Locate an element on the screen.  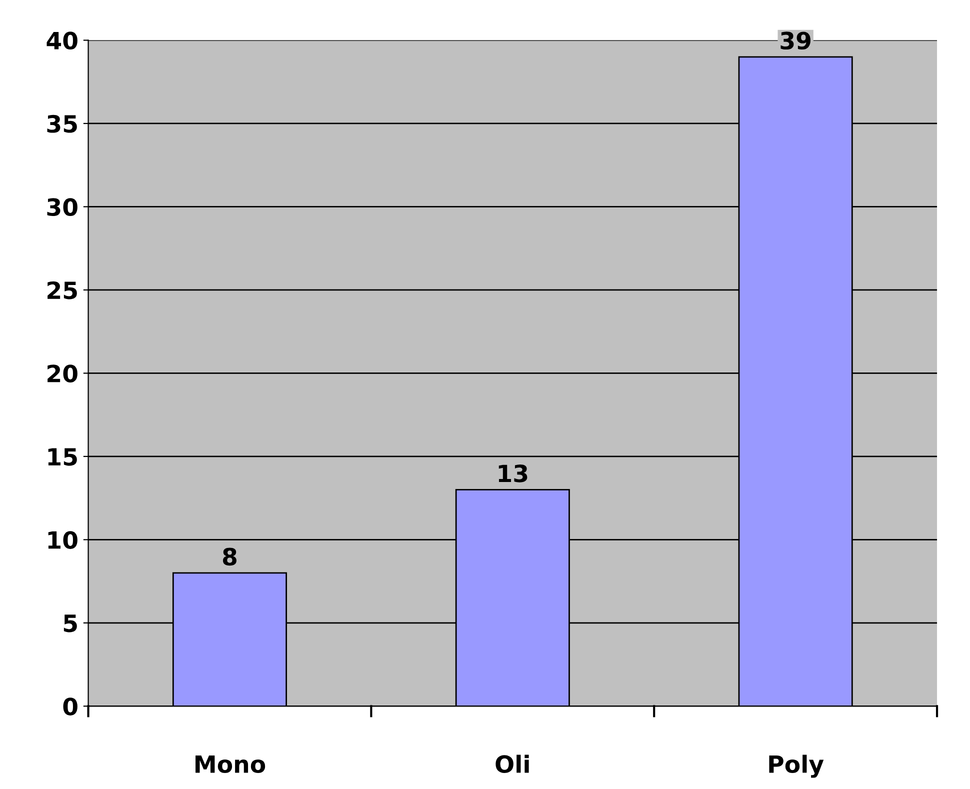
y-tick-label: 40 is located at coordinates (62, 41).